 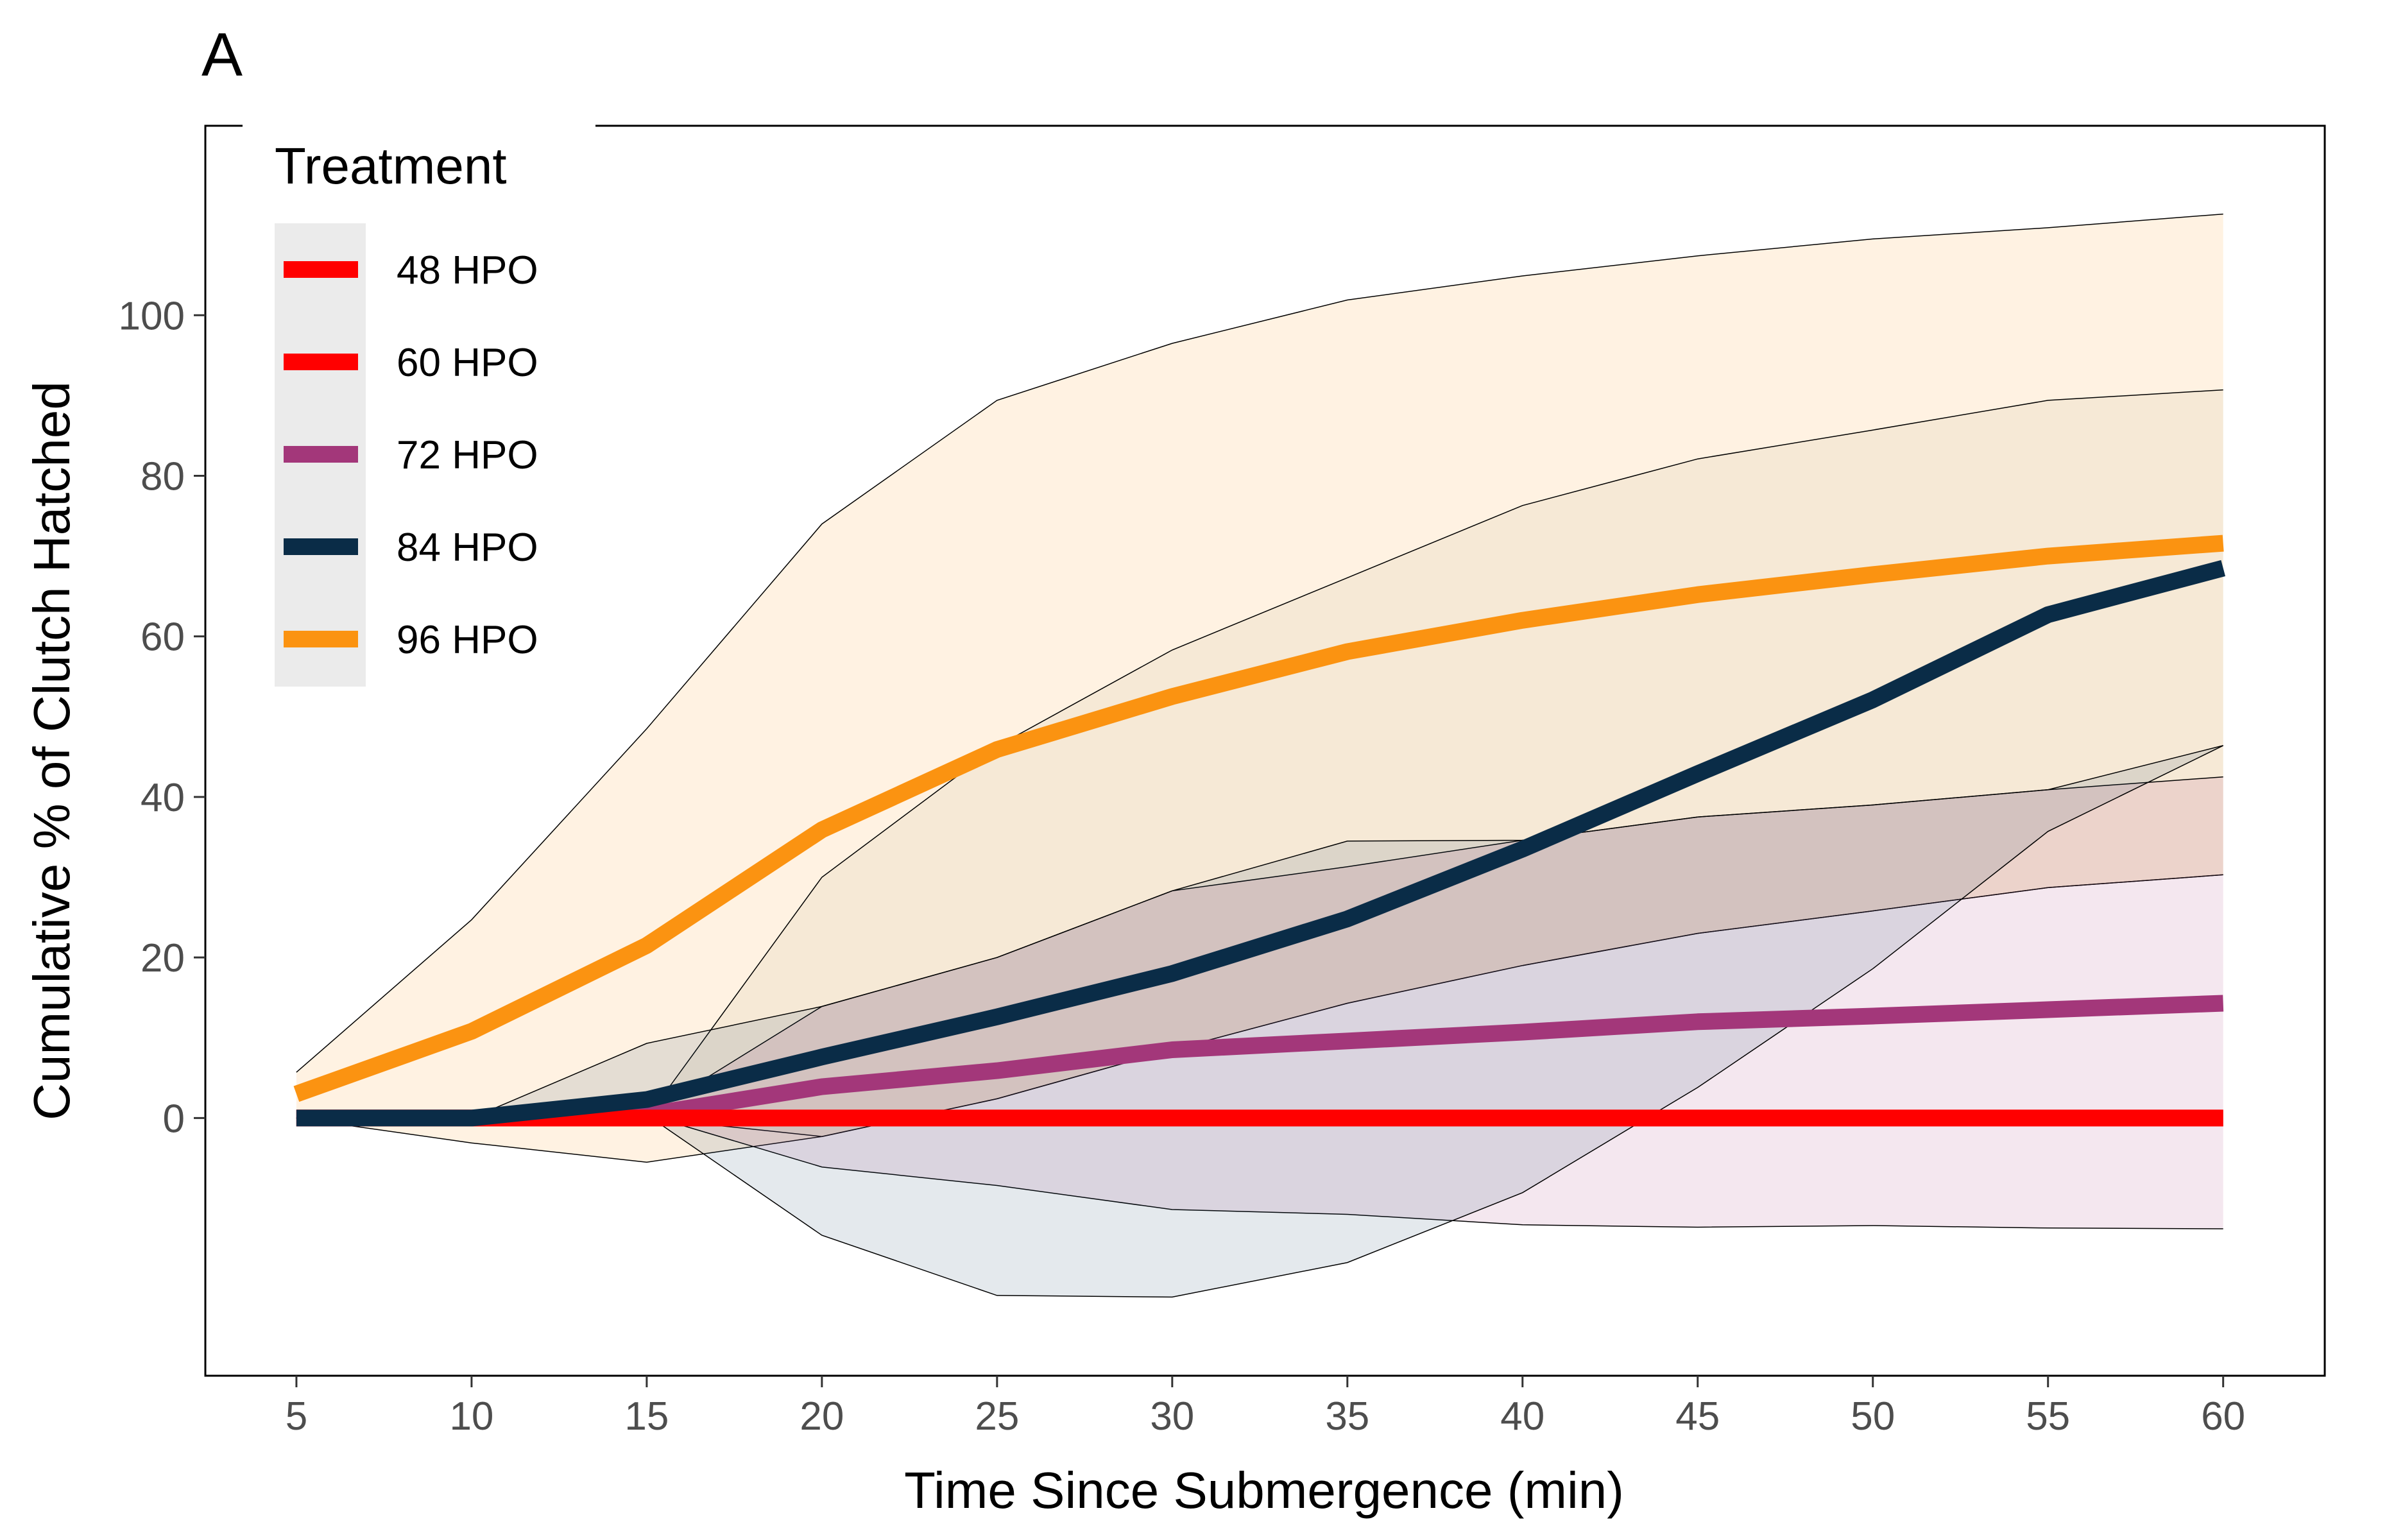 I want to click on x-tick-label-5: 5, so click(x=297, y=1417).